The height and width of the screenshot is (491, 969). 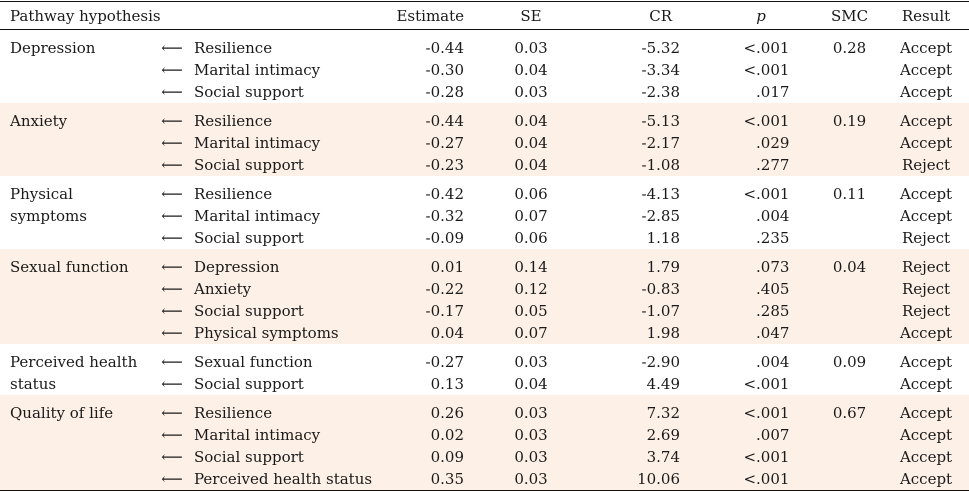 I want to click on estimate-cell: -0.28, so click(x=445, y=92).